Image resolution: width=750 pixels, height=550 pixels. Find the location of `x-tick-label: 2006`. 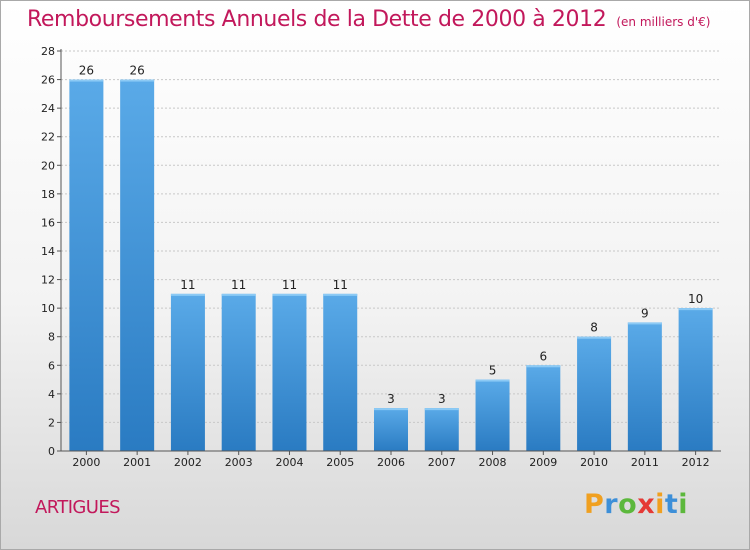

x-tick-label: 2006 is located at coordinates (391, 462).